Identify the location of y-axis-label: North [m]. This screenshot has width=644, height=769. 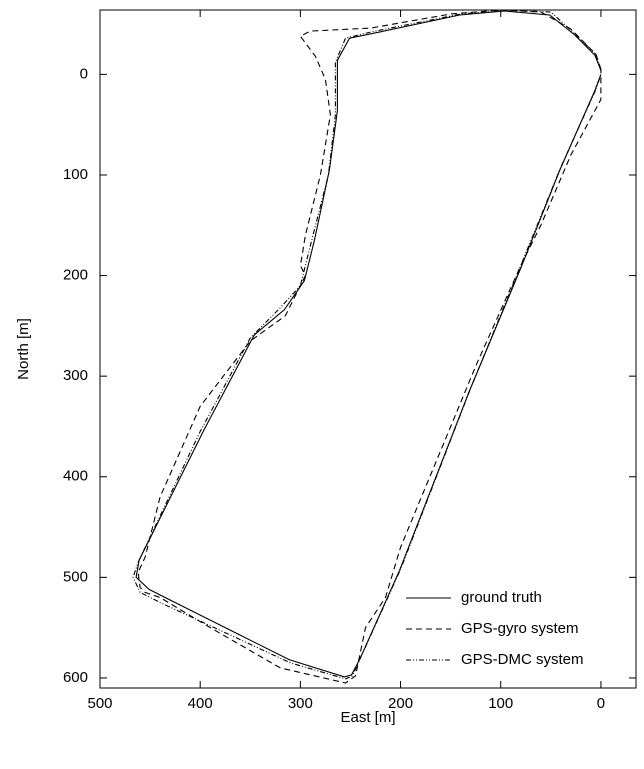
(23, 349).